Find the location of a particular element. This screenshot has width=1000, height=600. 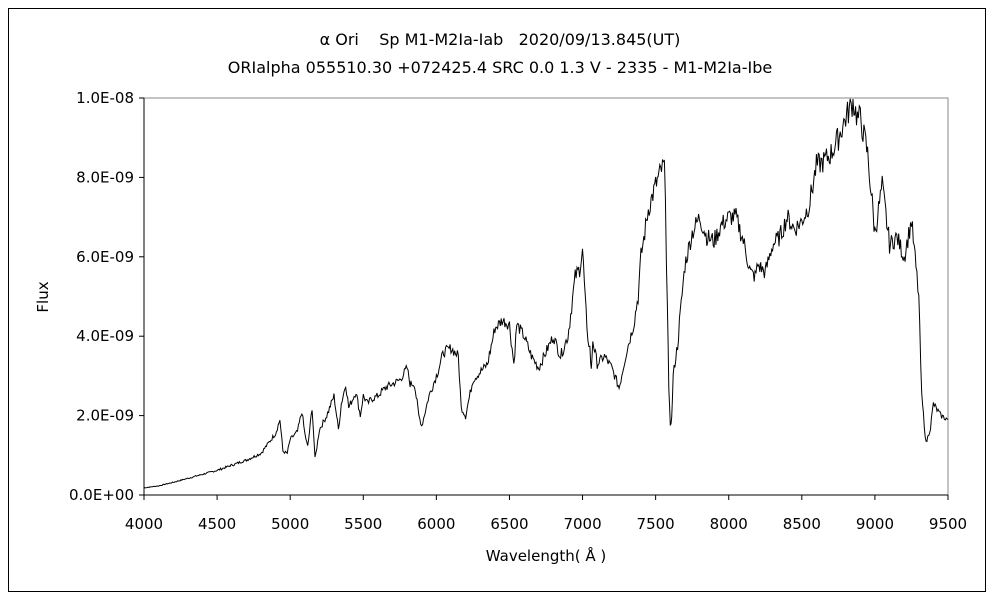

x-tick-label: 5500 is located at coordinates (363, 524).